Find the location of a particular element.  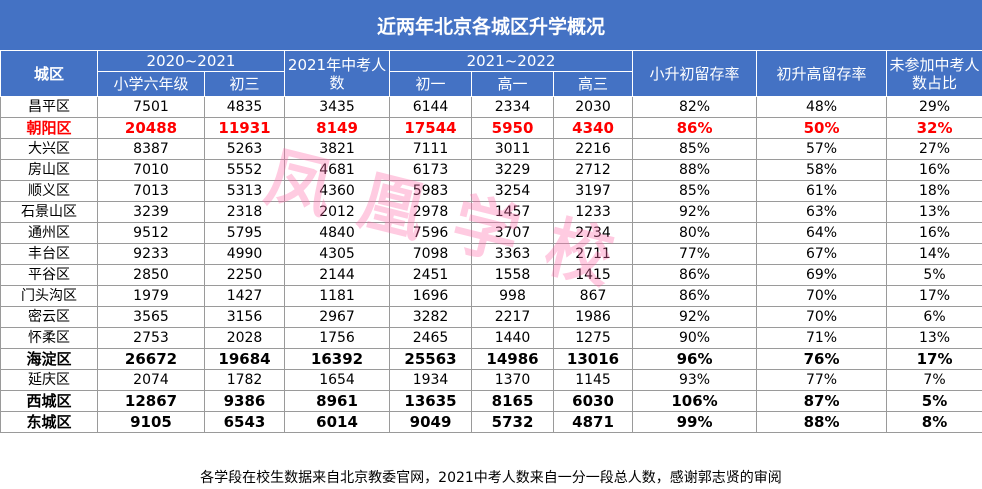

cell-senior-1: 1558 is located at coordinates (513, 275).